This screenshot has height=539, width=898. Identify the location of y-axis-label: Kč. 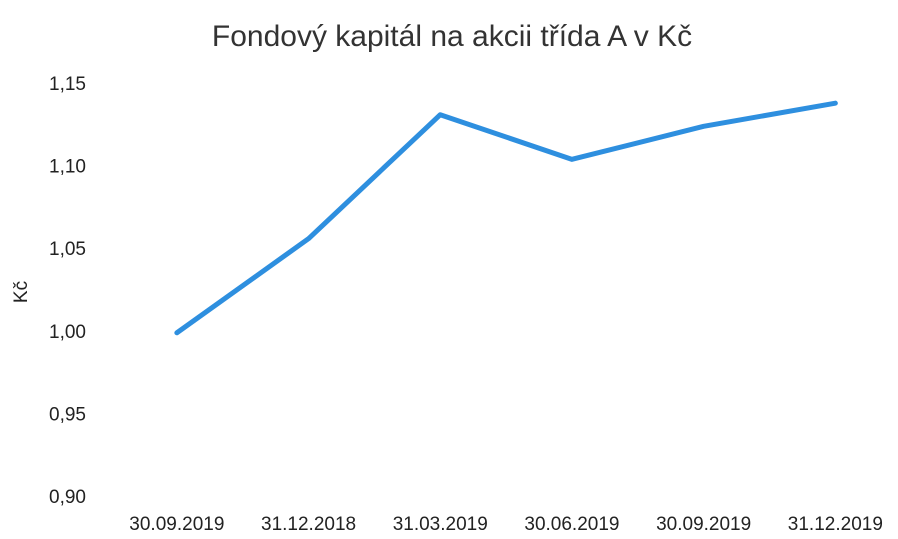
(21, 292).